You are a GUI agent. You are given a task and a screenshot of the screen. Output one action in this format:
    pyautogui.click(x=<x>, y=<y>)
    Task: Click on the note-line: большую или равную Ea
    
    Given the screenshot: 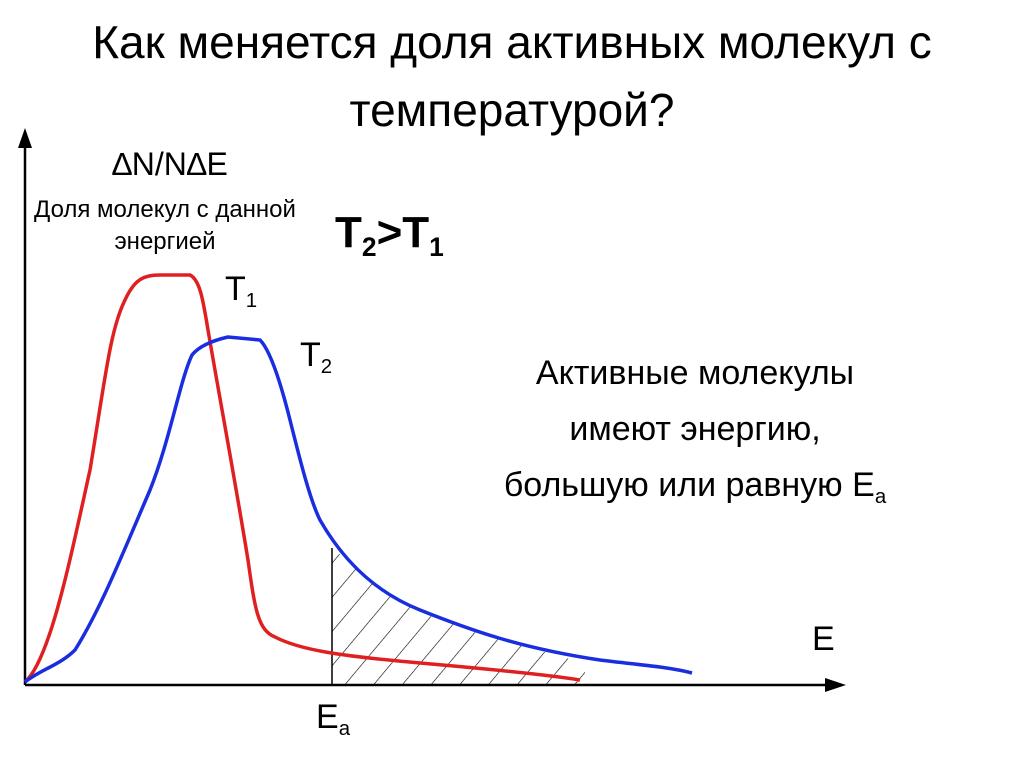 What is the action you would take?
    pyautogui.click(x=695, y=491)
    